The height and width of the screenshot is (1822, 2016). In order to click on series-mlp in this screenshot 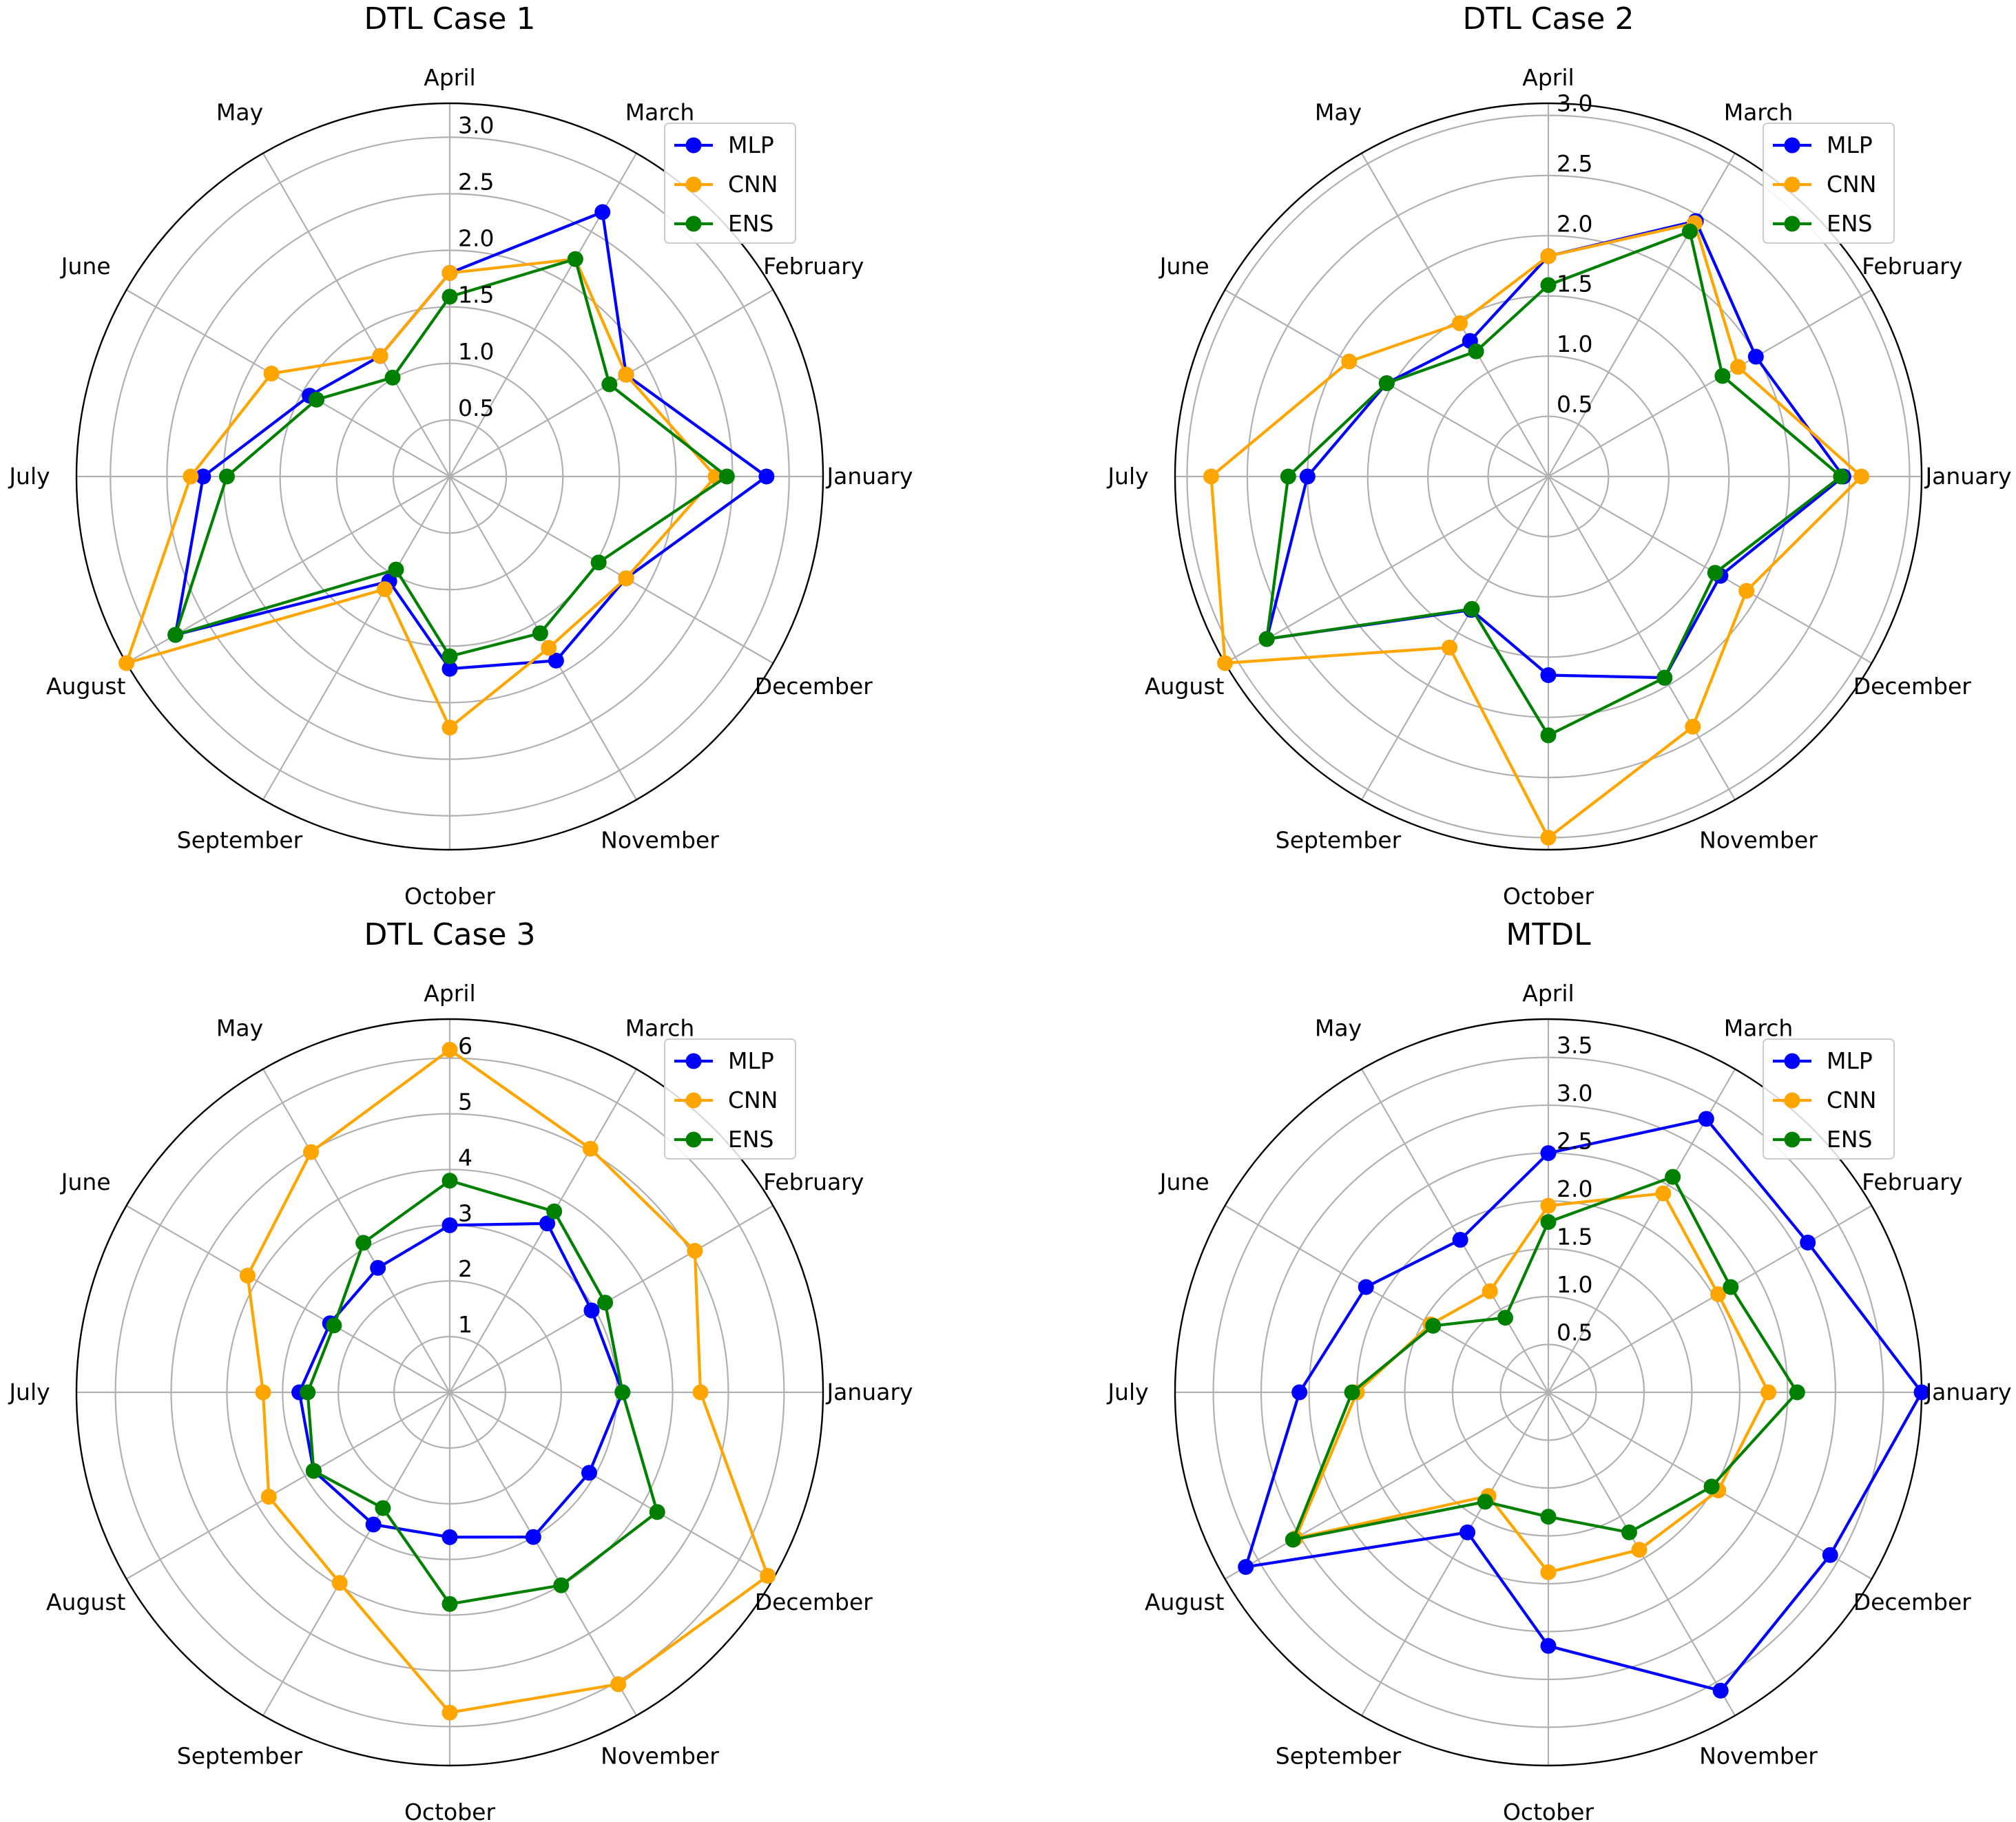, I will do `click(1584, 1405)`.